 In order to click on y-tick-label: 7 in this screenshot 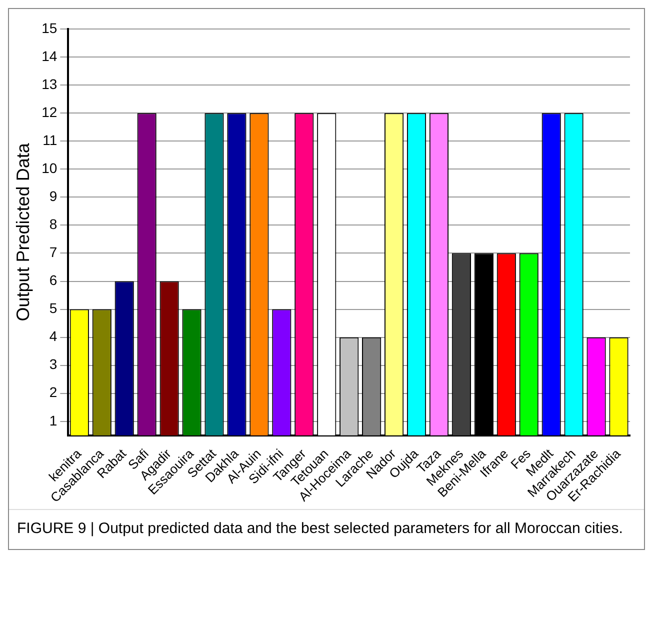, I will do `click(53, 252)`.